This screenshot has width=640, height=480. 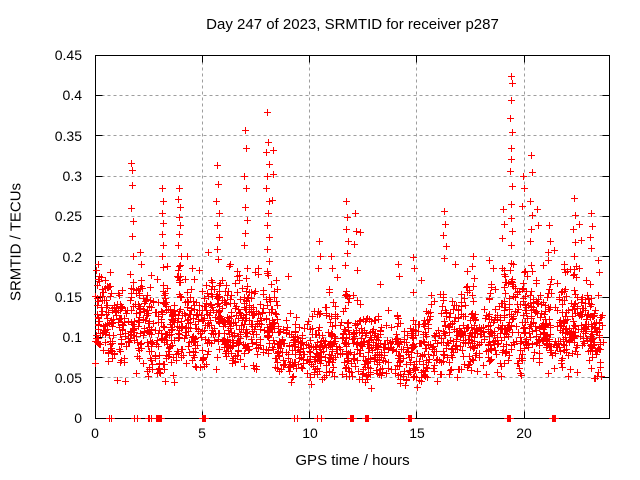 What do you see at coordinates (202, 433) in the screenshot?
I see `x-tick-label: 5` at bounding box center [202, 433].